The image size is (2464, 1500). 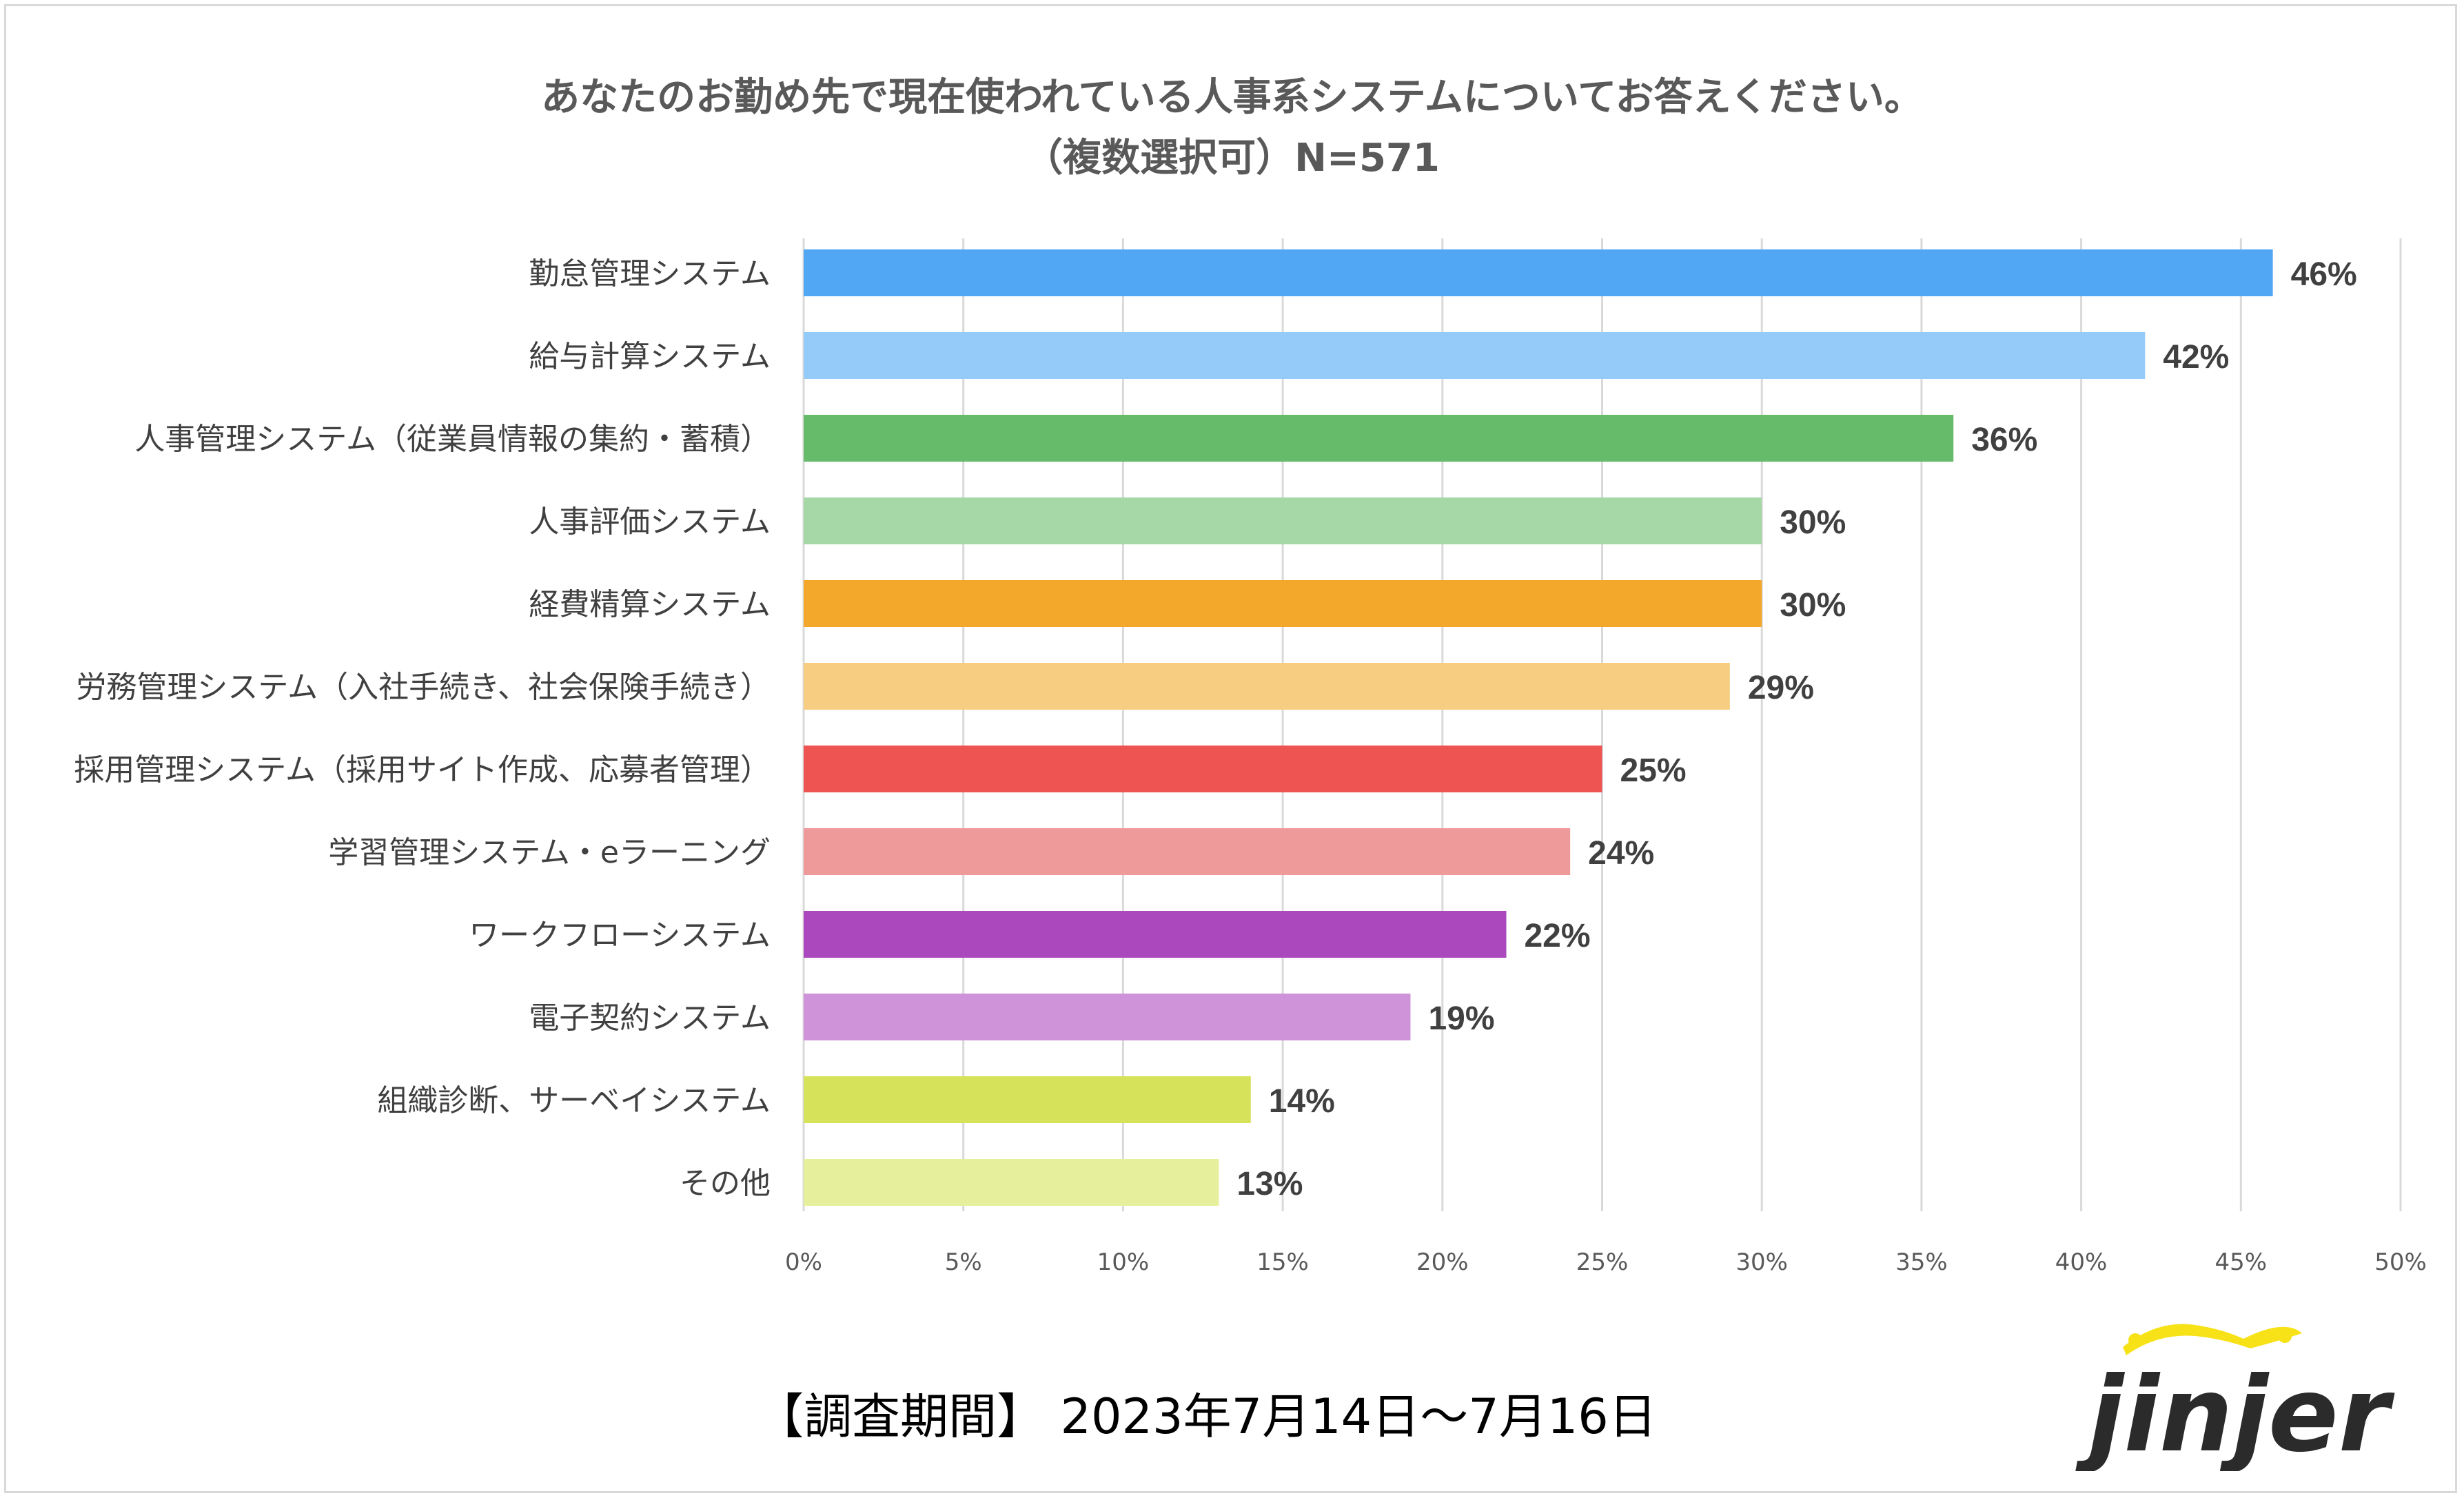 What do you see at coordinates (1461, 1018) in the screenshot?
I see `value-label: 19%` at bounding box center [1461, 1018].